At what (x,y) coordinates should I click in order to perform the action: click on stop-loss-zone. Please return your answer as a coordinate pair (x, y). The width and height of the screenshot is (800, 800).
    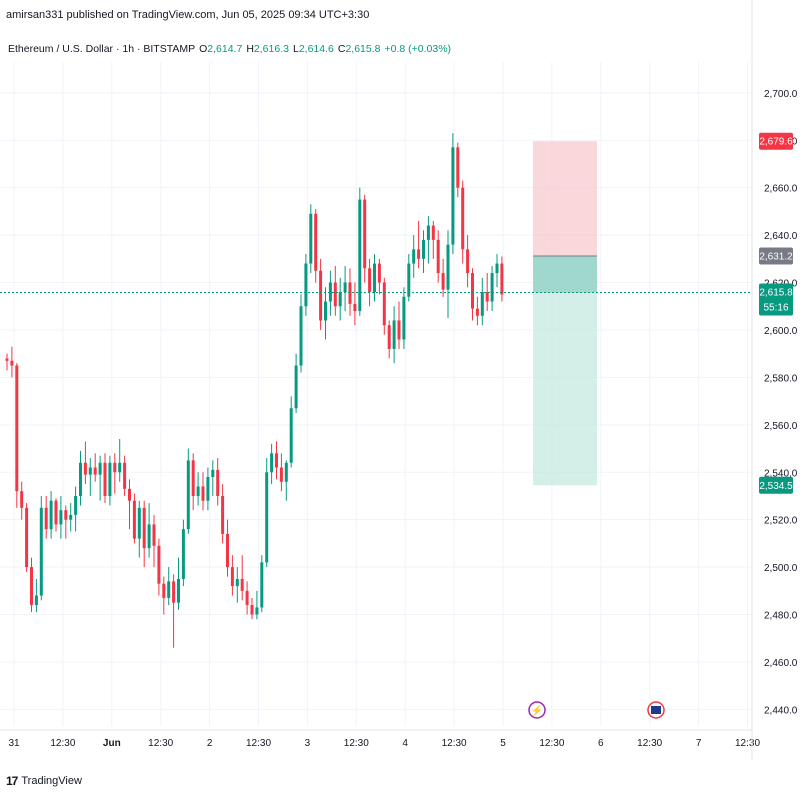
    Looking at the image, I should click on (565, 198).